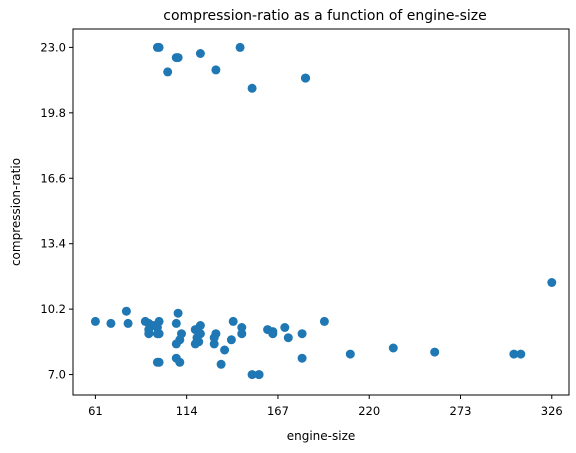 Image resolution: width=576 pixels, height=453 pixels. I want to click on y-axis-ticks: 7.0 10.2 13.4 16.6 19.8 23.0, so click(56, 211).